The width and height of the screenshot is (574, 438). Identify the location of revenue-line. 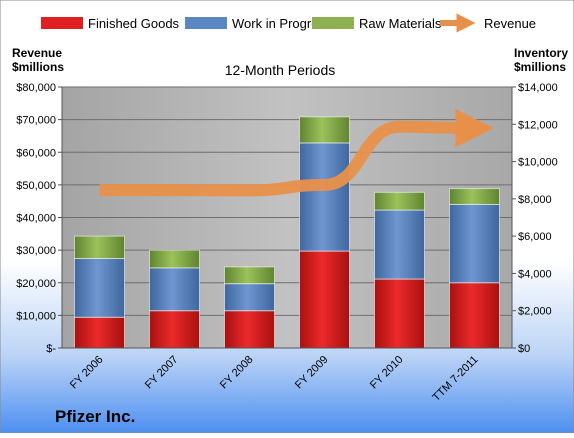
(296, 152).